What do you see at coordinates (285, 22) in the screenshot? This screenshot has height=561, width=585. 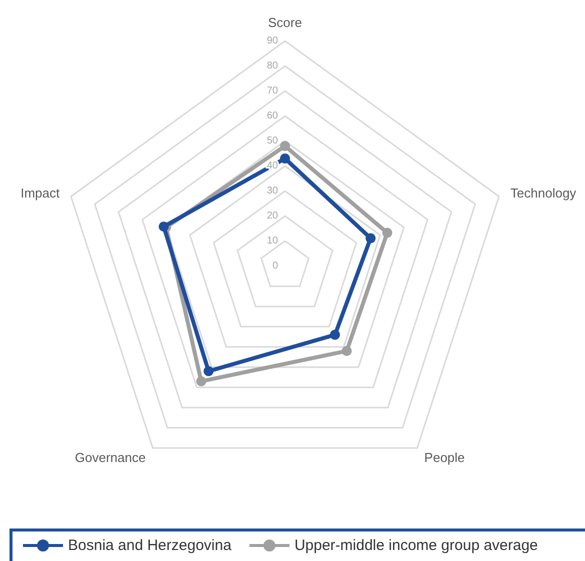 I see `spoke-label: Score` at bounding box center [285, 22].